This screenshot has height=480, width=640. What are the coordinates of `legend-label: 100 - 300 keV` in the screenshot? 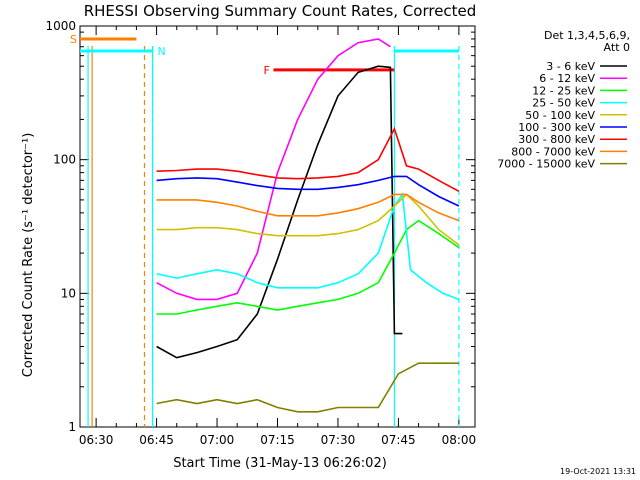 It's located at (556, 127).